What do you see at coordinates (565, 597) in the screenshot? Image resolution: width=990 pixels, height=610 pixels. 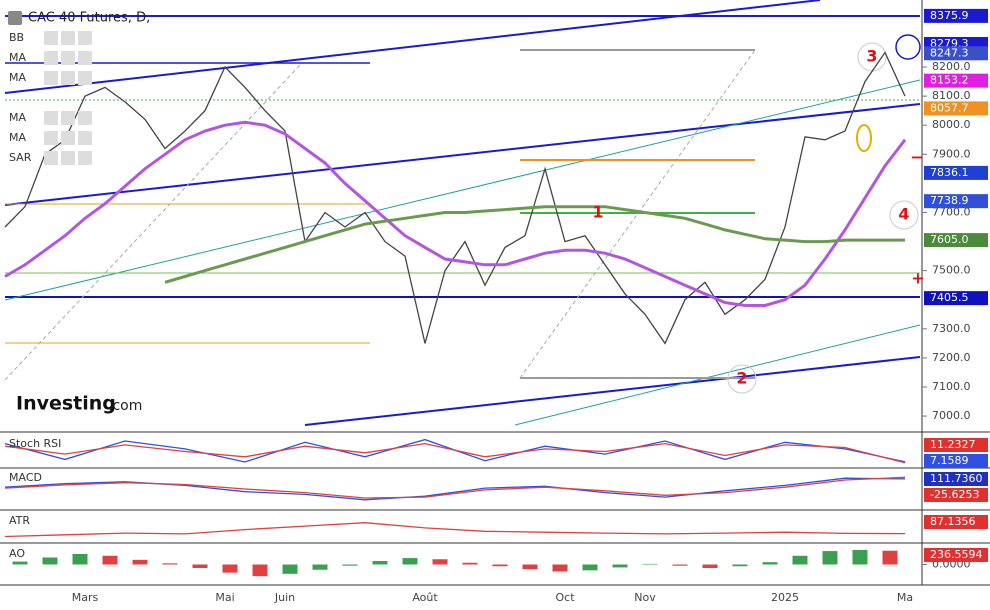 I see `x-tick-label: Oct` at bounding box center [565, 597].